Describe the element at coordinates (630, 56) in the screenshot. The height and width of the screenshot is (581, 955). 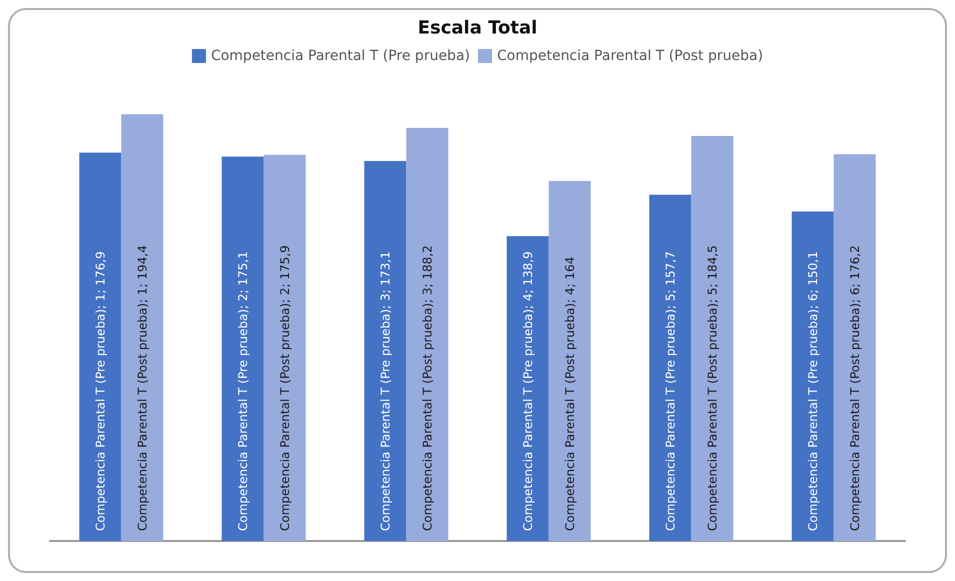
I see `legend-label: Competencia Parental T (Post prueba)` at that location.